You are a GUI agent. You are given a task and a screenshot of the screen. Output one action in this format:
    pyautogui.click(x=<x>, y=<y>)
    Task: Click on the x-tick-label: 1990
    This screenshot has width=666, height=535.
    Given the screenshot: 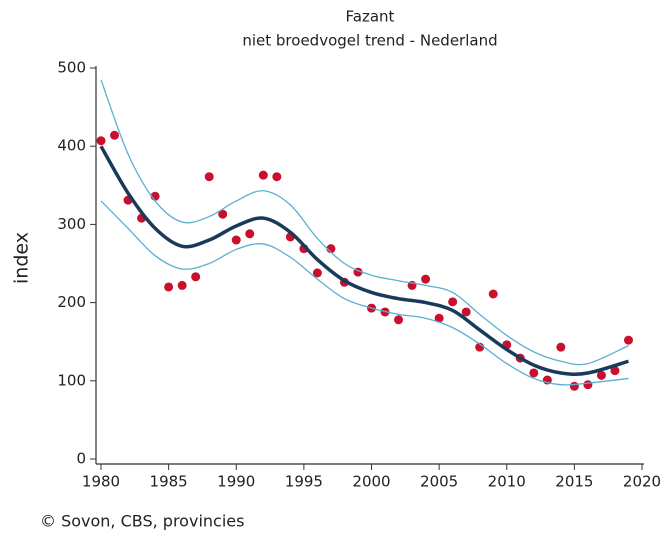 What is the action you would take?
    pyautogui.click(x=236, y=482)
    